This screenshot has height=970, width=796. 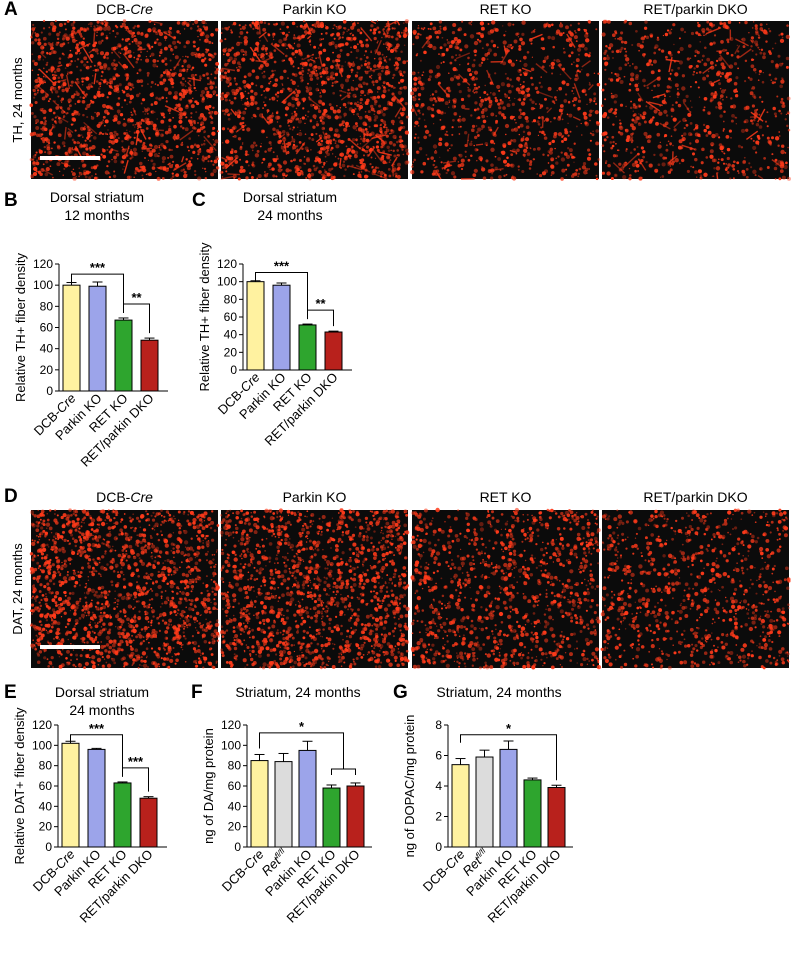 I want to click on panel-letter: D, so click(x=11, y=496).